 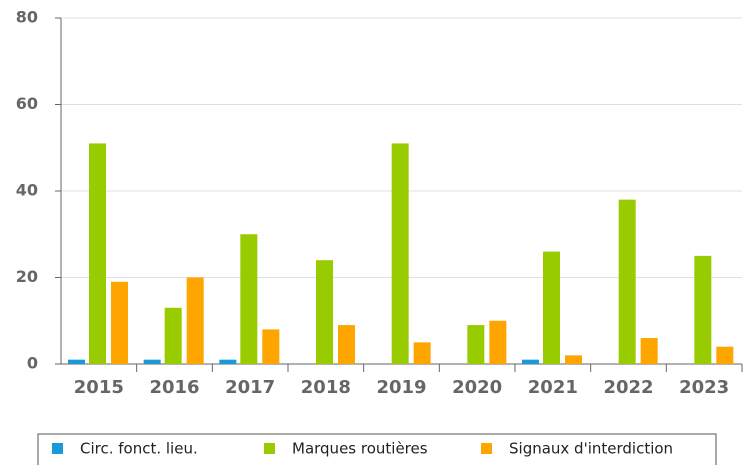 I want to click on x-tick-label: 2017, so click(x=250, y=387).